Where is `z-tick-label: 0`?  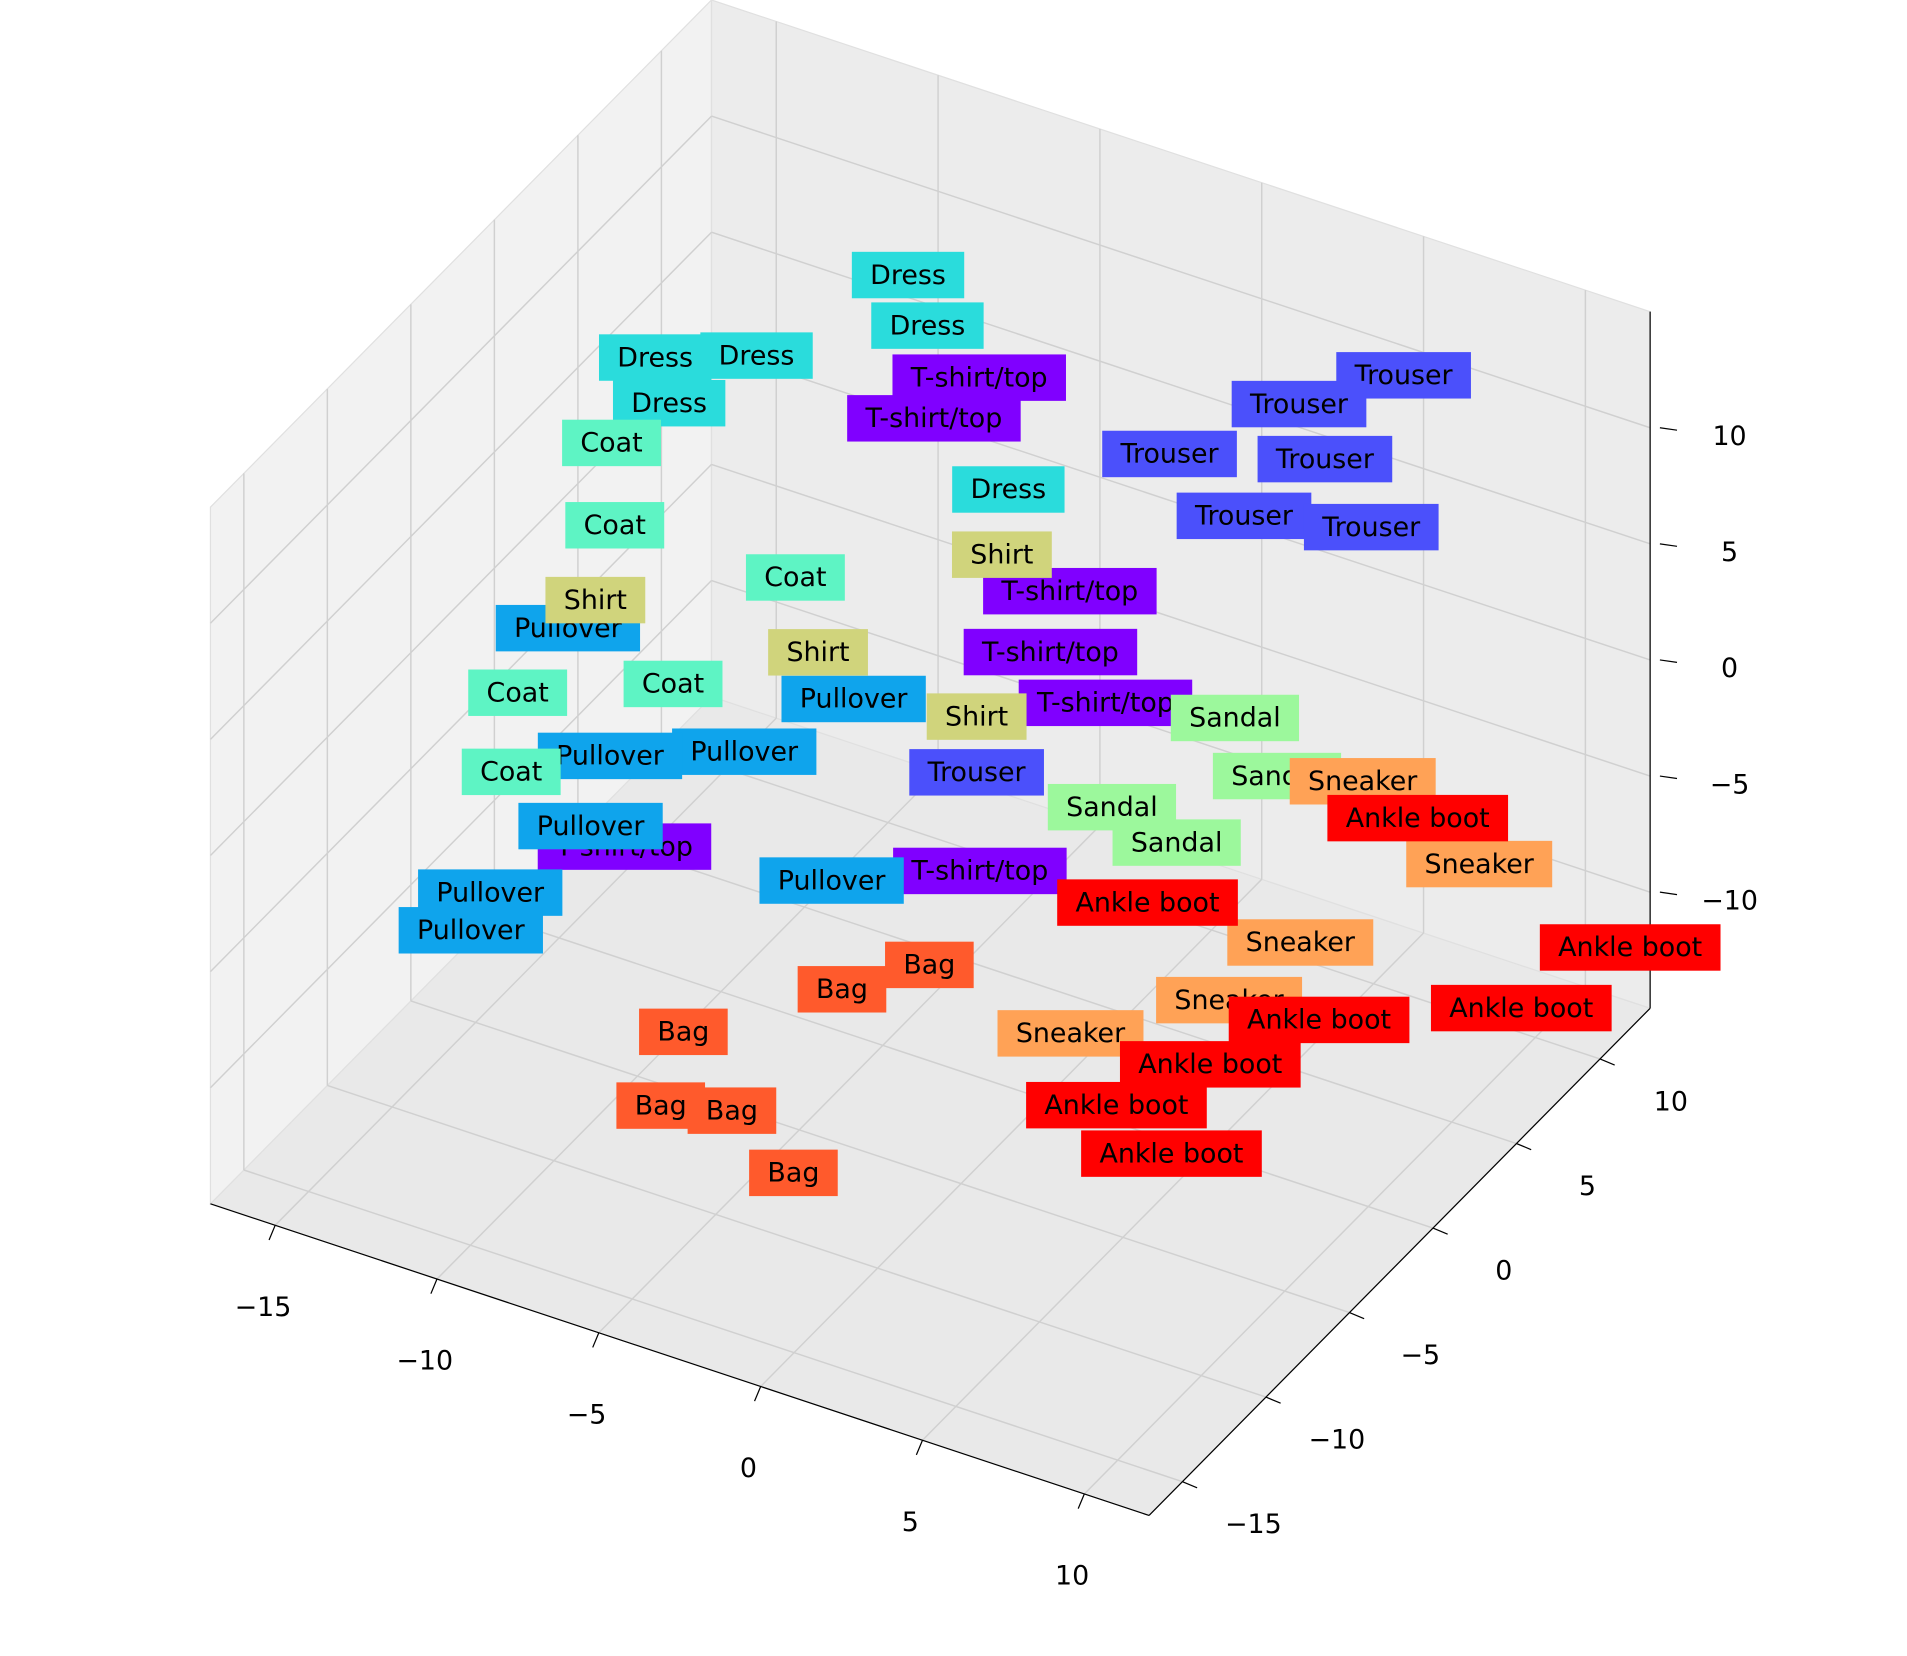 z-tick-label: 0 is located at coordinates (1729, 668).